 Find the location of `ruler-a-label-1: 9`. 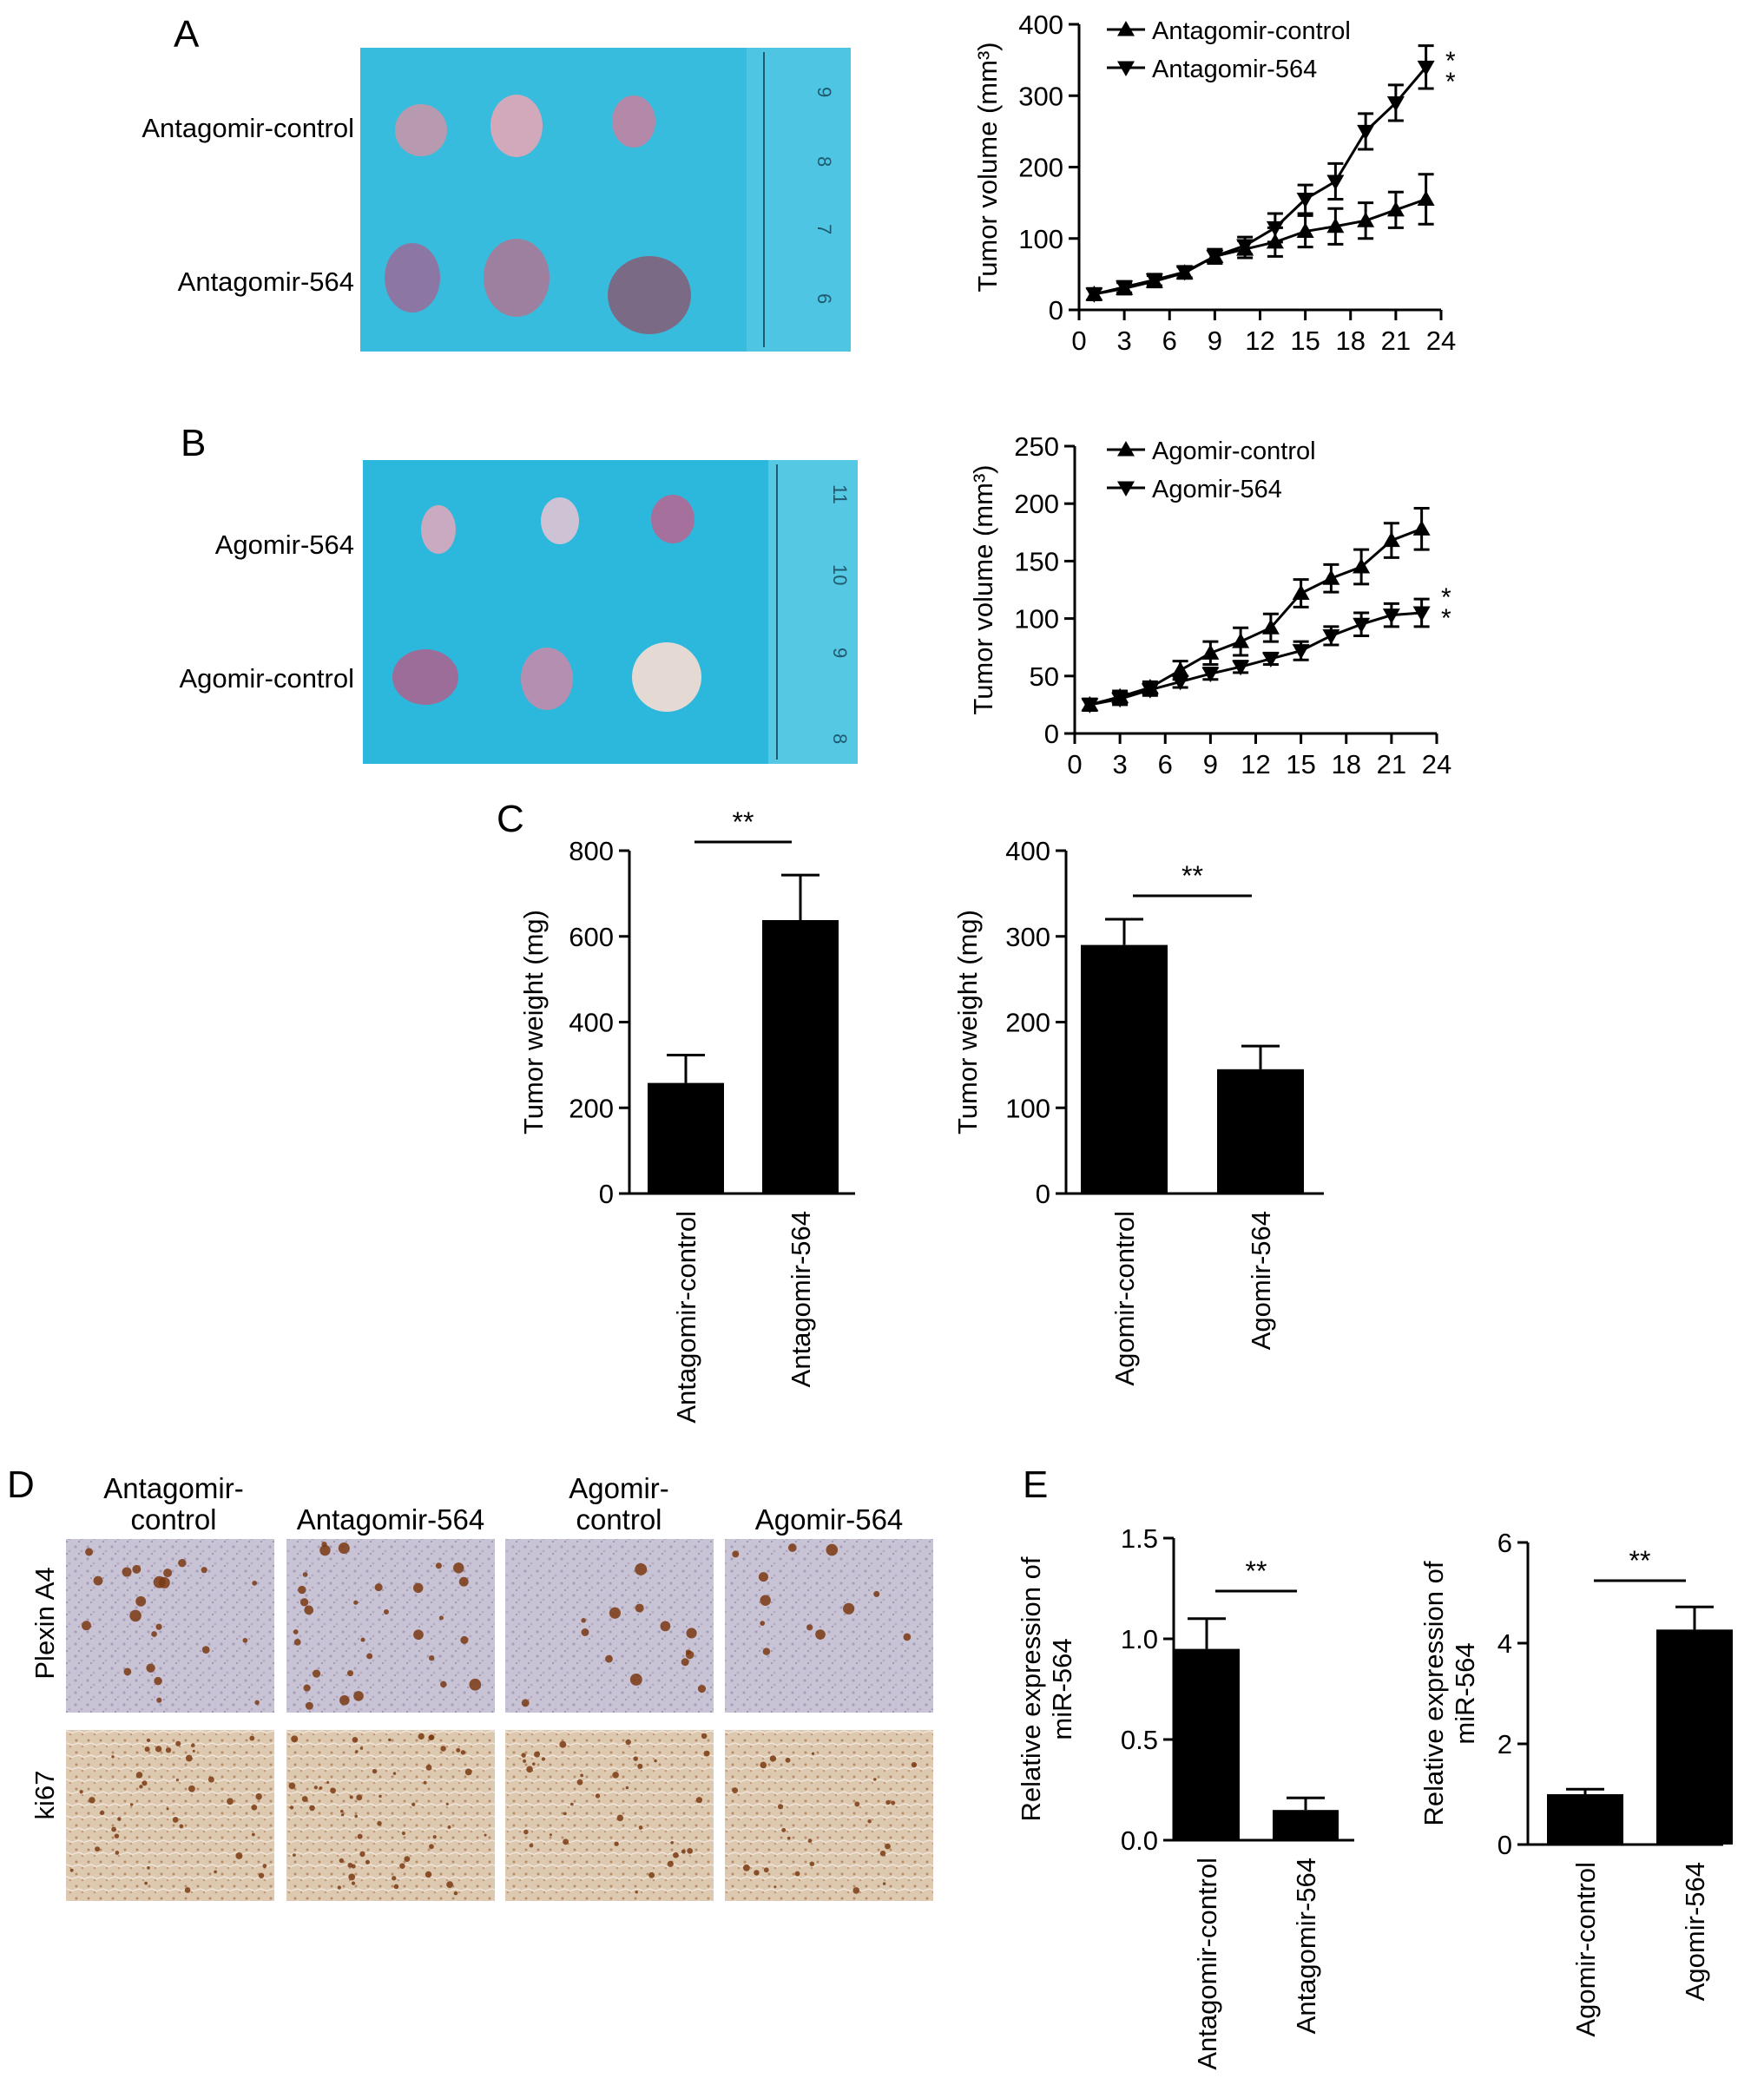

ruler-a-label-1: 9 is located at coordinates (824, 92).